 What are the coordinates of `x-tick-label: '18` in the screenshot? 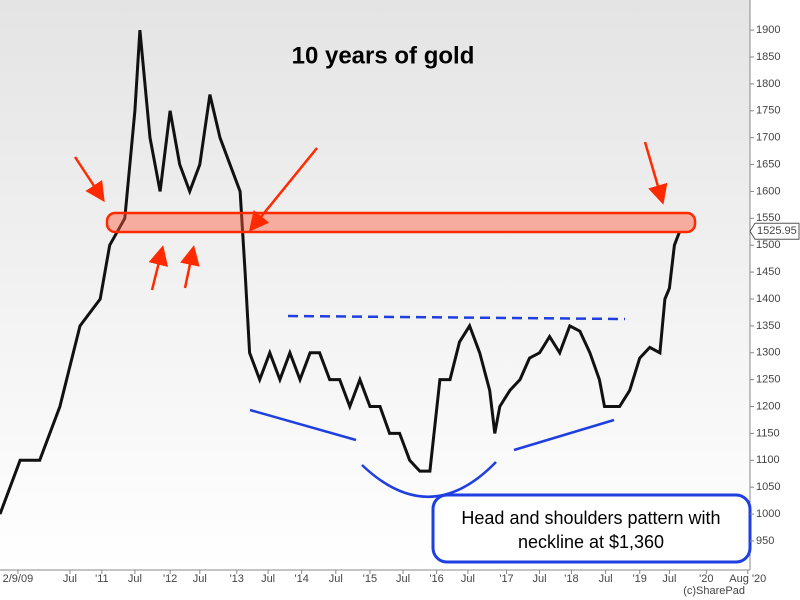 It's located at (571, 579).